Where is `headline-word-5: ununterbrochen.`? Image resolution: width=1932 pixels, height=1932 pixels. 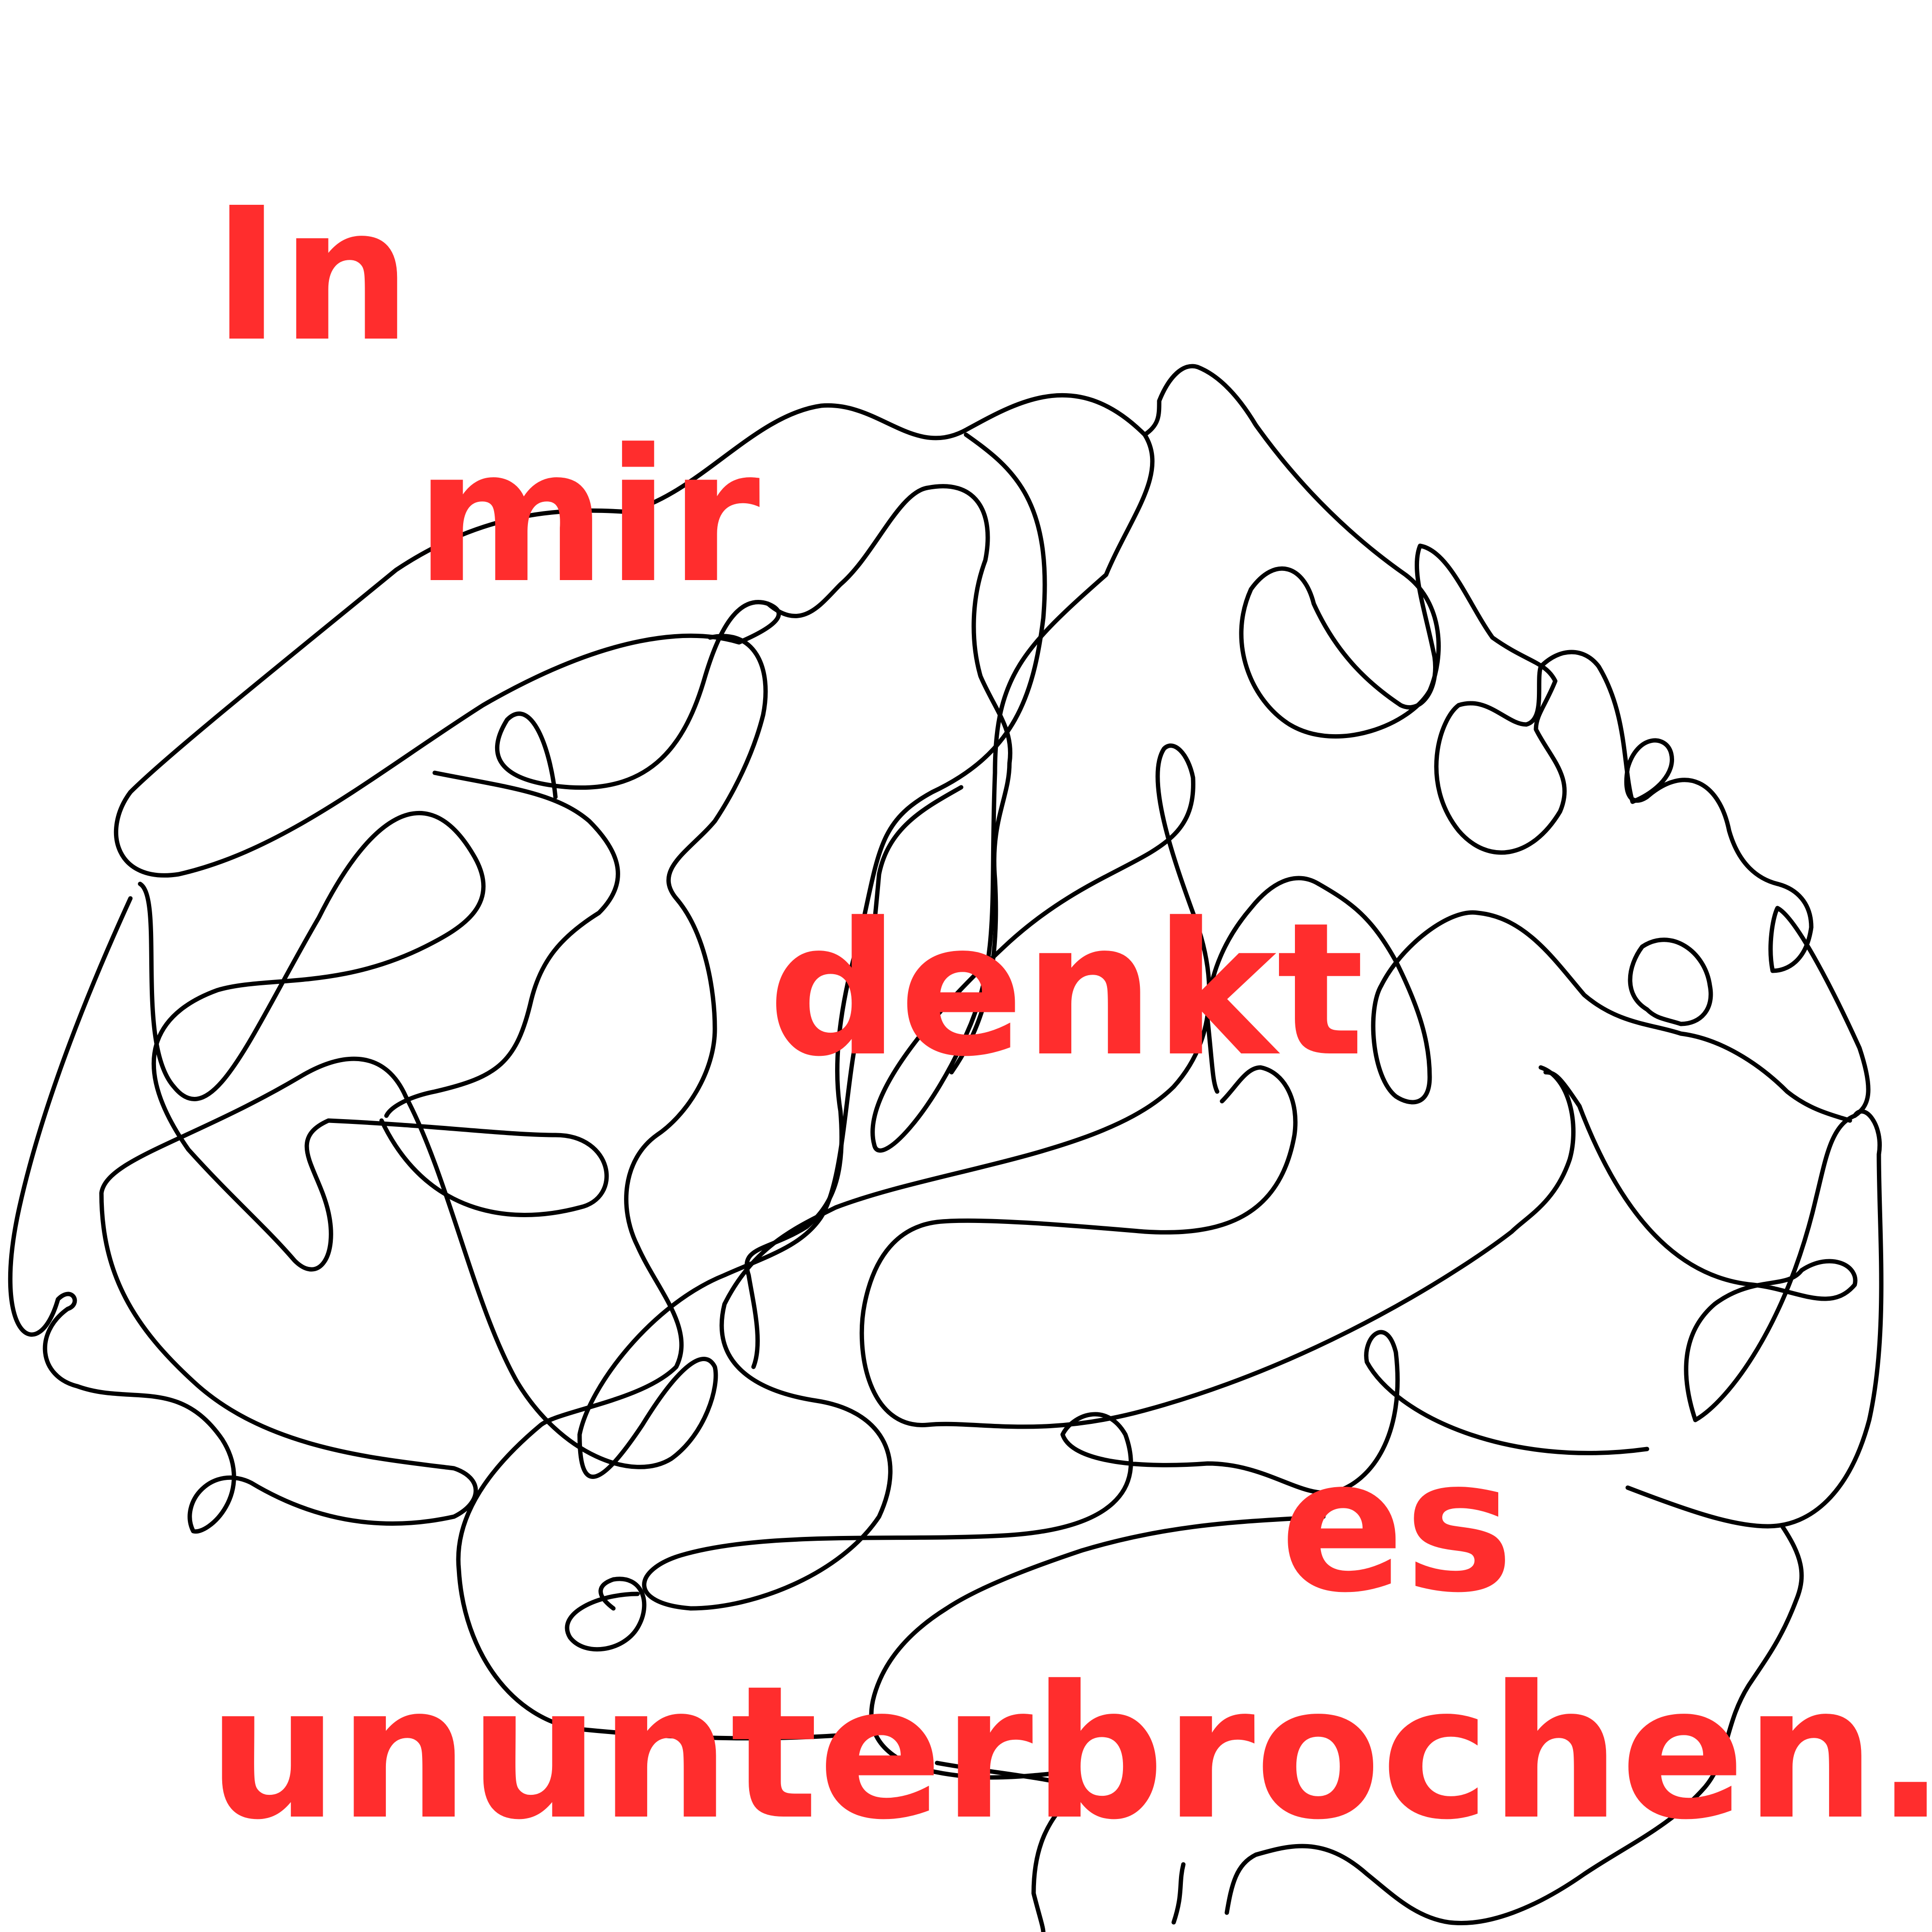 headline-word-5: ununterbrochen. is located at coordinates (1070, 1753).